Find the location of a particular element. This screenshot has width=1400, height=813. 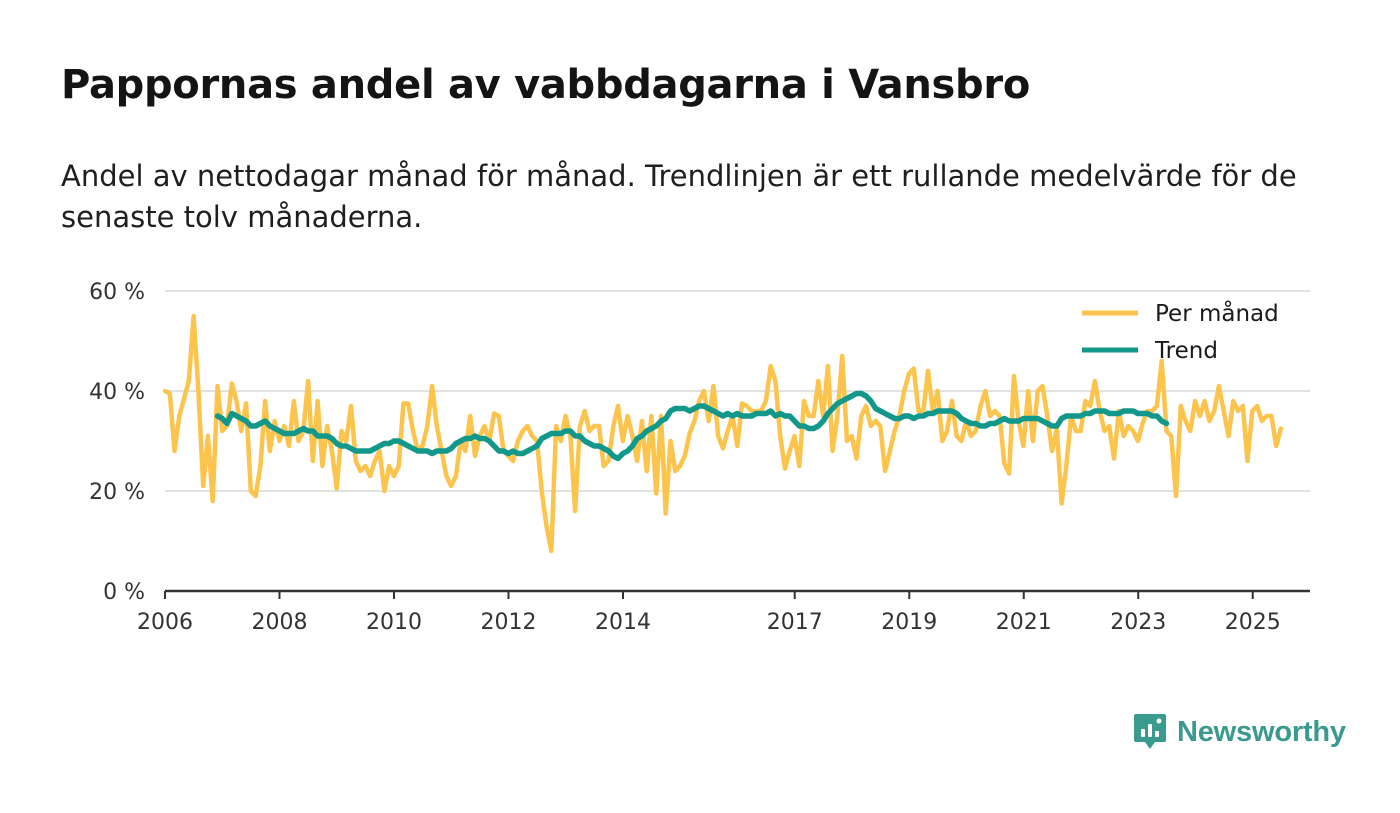

y-tick-label: 60 % is located at coordinates (117, 292).